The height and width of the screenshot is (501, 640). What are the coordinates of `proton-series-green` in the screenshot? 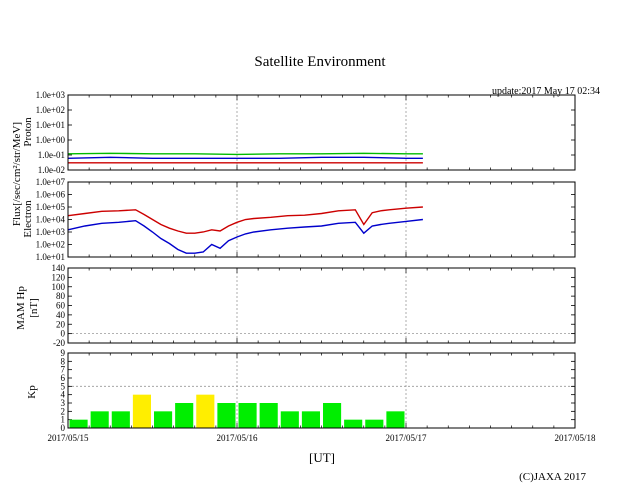 It's located at (245, 154).